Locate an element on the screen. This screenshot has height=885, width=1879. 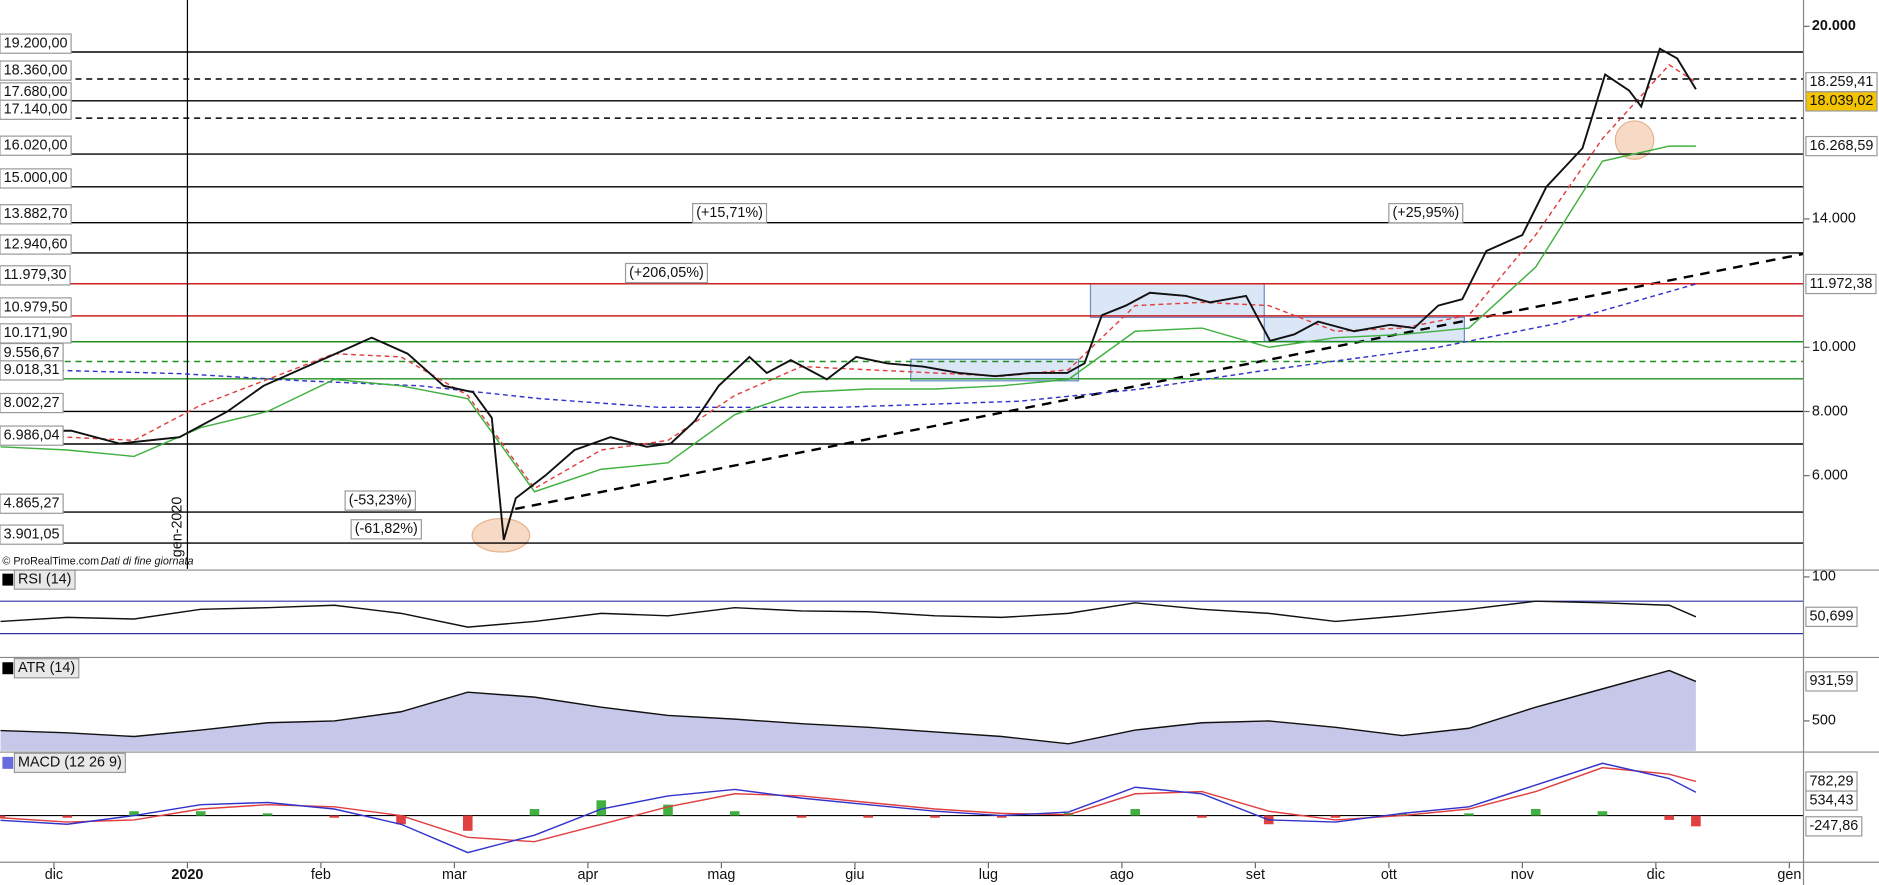
x-tick-label: lug is located at coordinates (988, 875).